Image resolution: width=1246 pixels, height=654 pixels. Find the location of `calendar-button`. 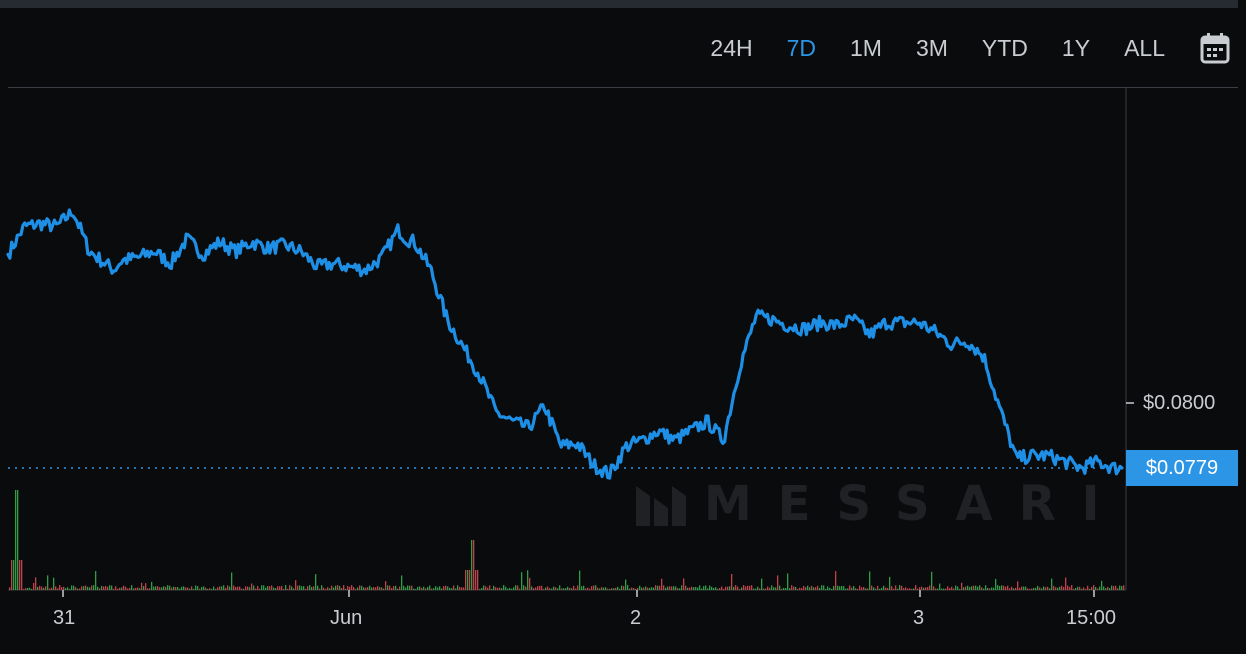

calendar-button is located at coordinates (1206, 48).